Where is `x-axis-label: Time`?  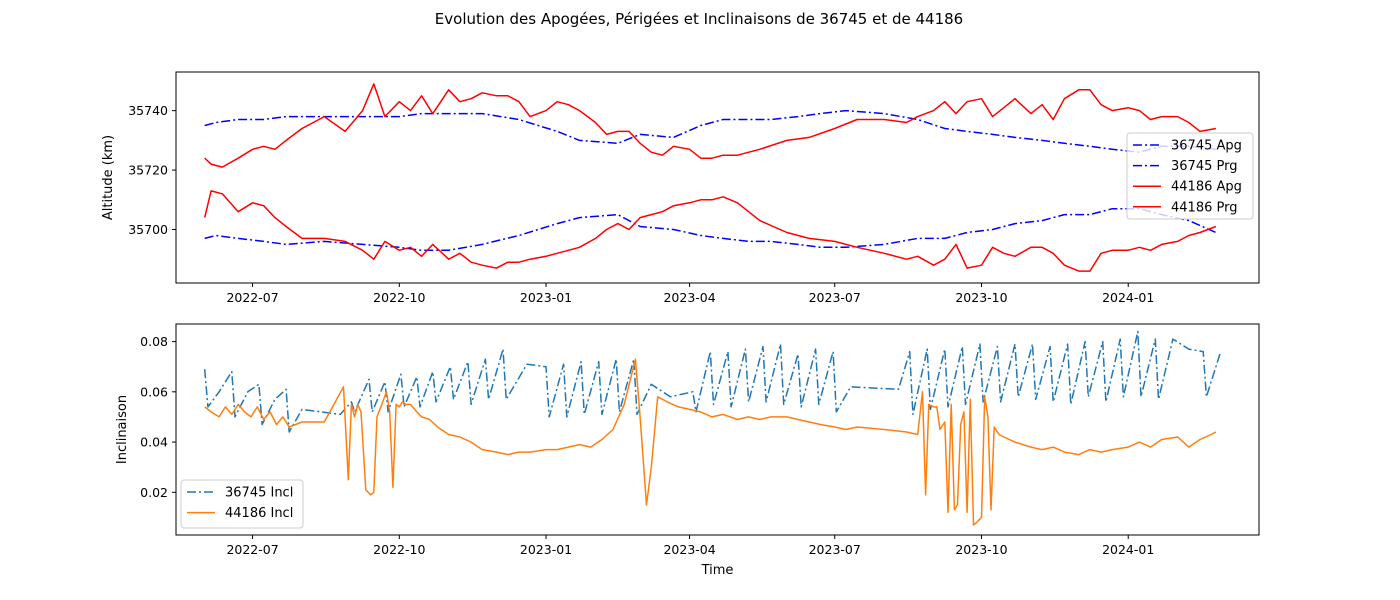 x-axis-label: Time is located at coordinates (717, 570).